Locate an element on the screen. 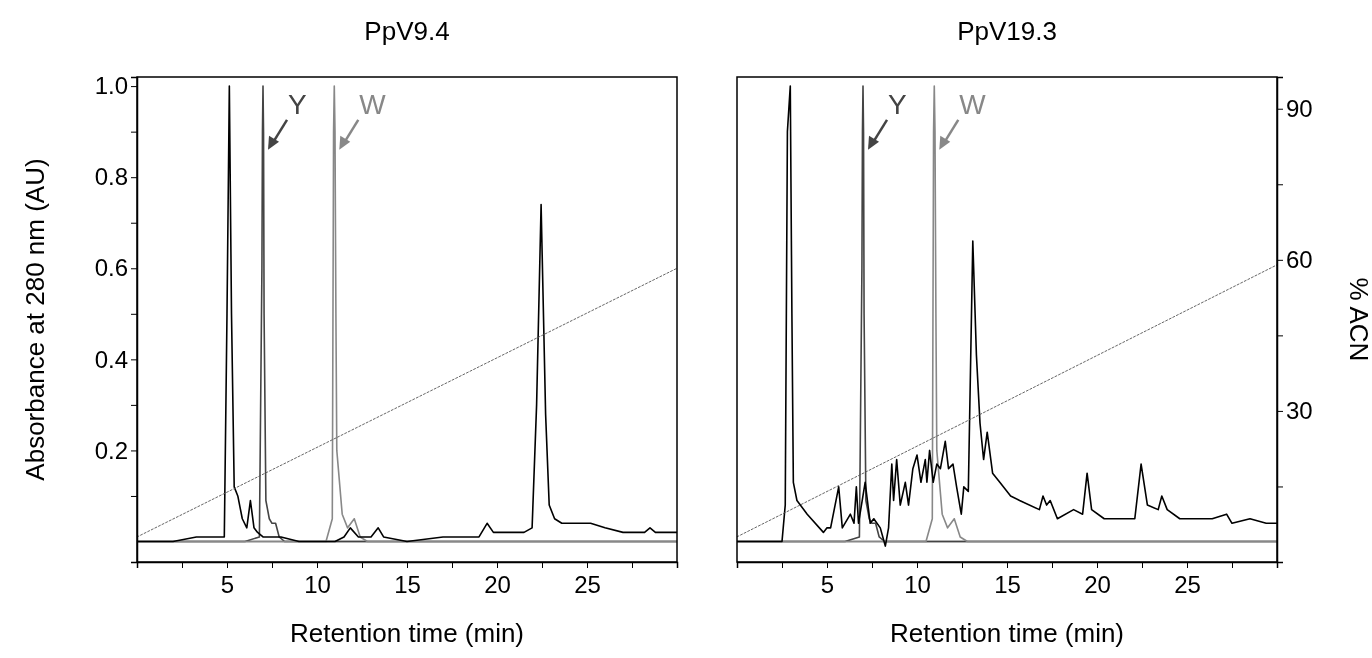  chart-title: PpV9.4 is located at coordinates (407, 31).